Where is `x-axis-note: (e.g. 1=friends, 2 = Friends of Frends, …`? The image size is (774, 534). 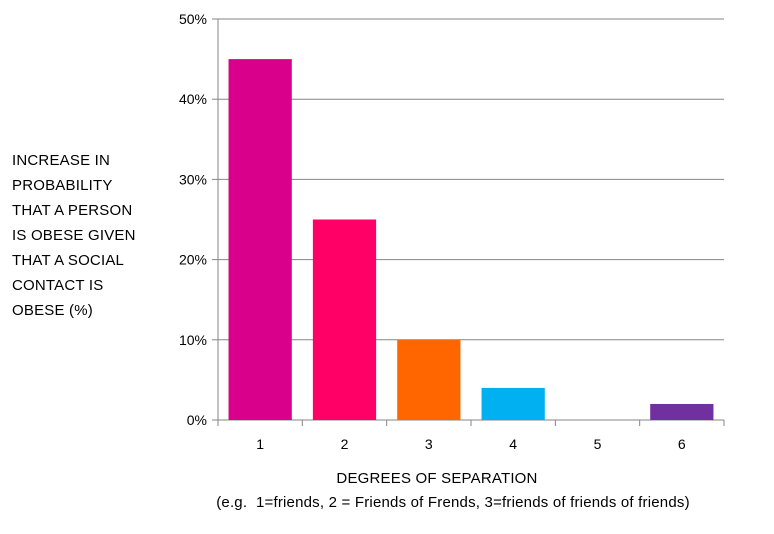
x-axis-note: (e.g. 1=friends, 2 = Friends of Frends, … is located at coordinates (453, 502).